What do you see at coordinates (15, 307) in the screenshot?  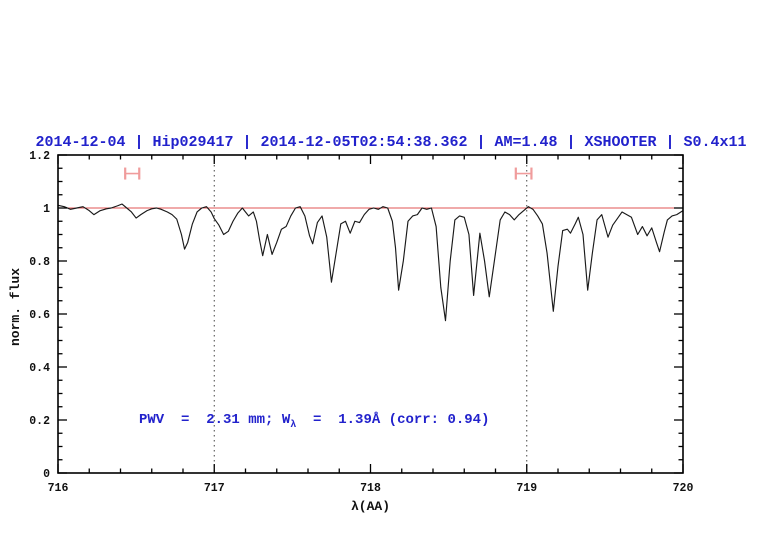 I see `y-axis-label: norm. flux` at bounding box center [15, 307].